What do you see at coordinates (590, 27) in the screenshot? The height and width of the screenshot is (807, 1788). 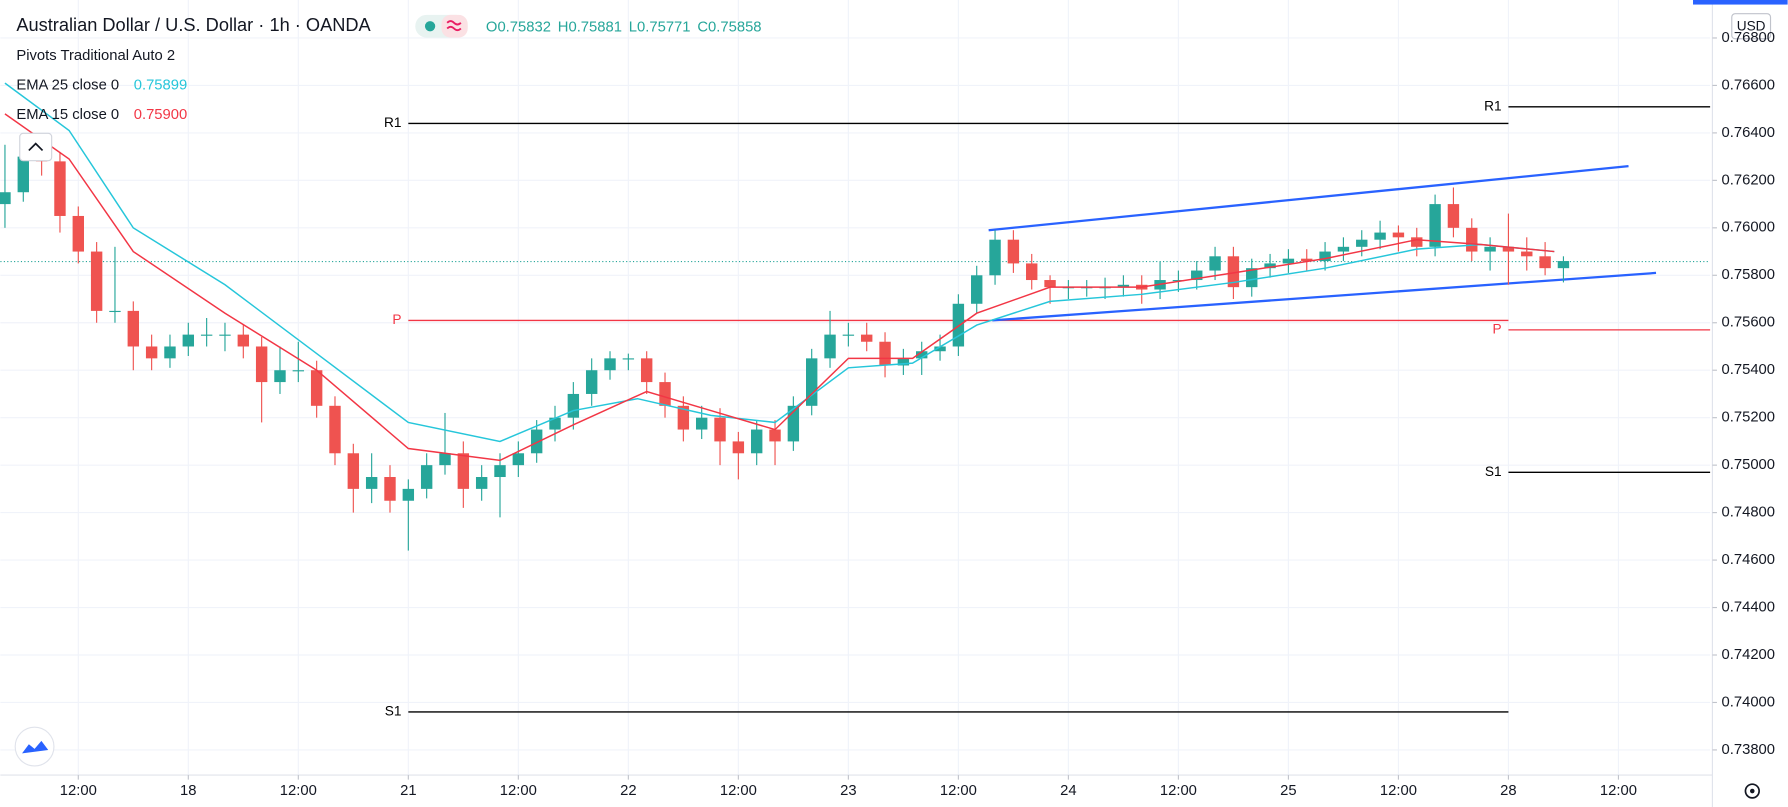 I see `ohlc-value: H0.75881` at bounding box center [590, 27].